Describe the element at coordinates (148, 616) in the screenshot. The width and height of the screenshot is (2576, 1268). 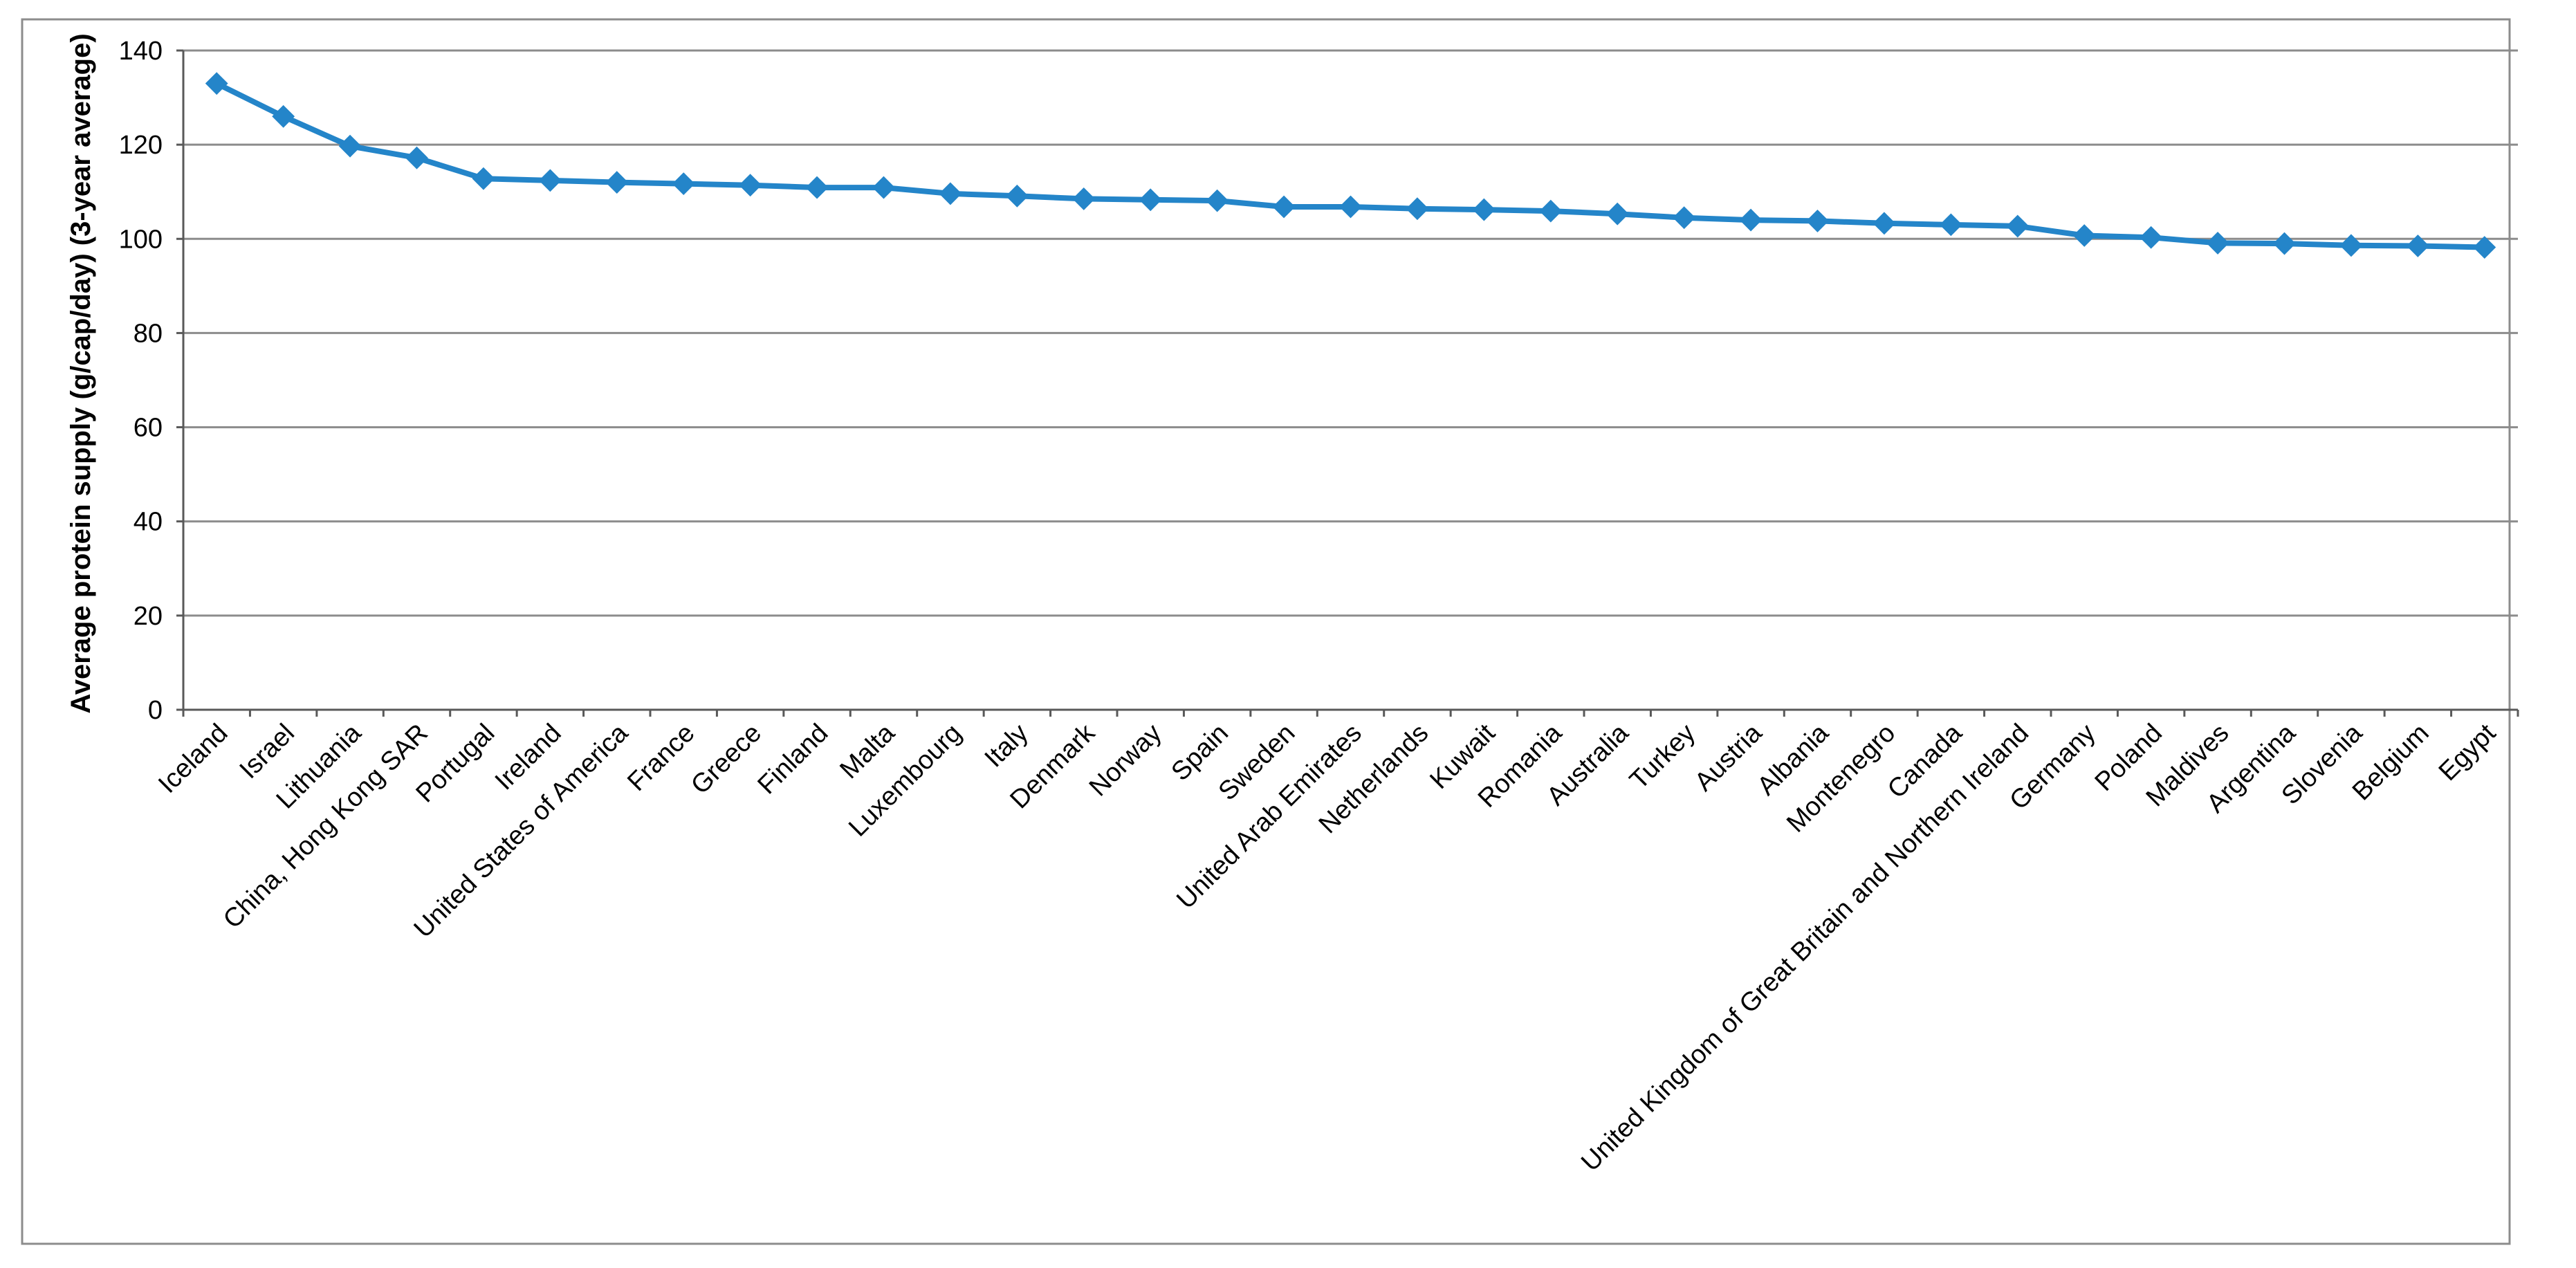
I see `y-tick-label: 20` at that location.